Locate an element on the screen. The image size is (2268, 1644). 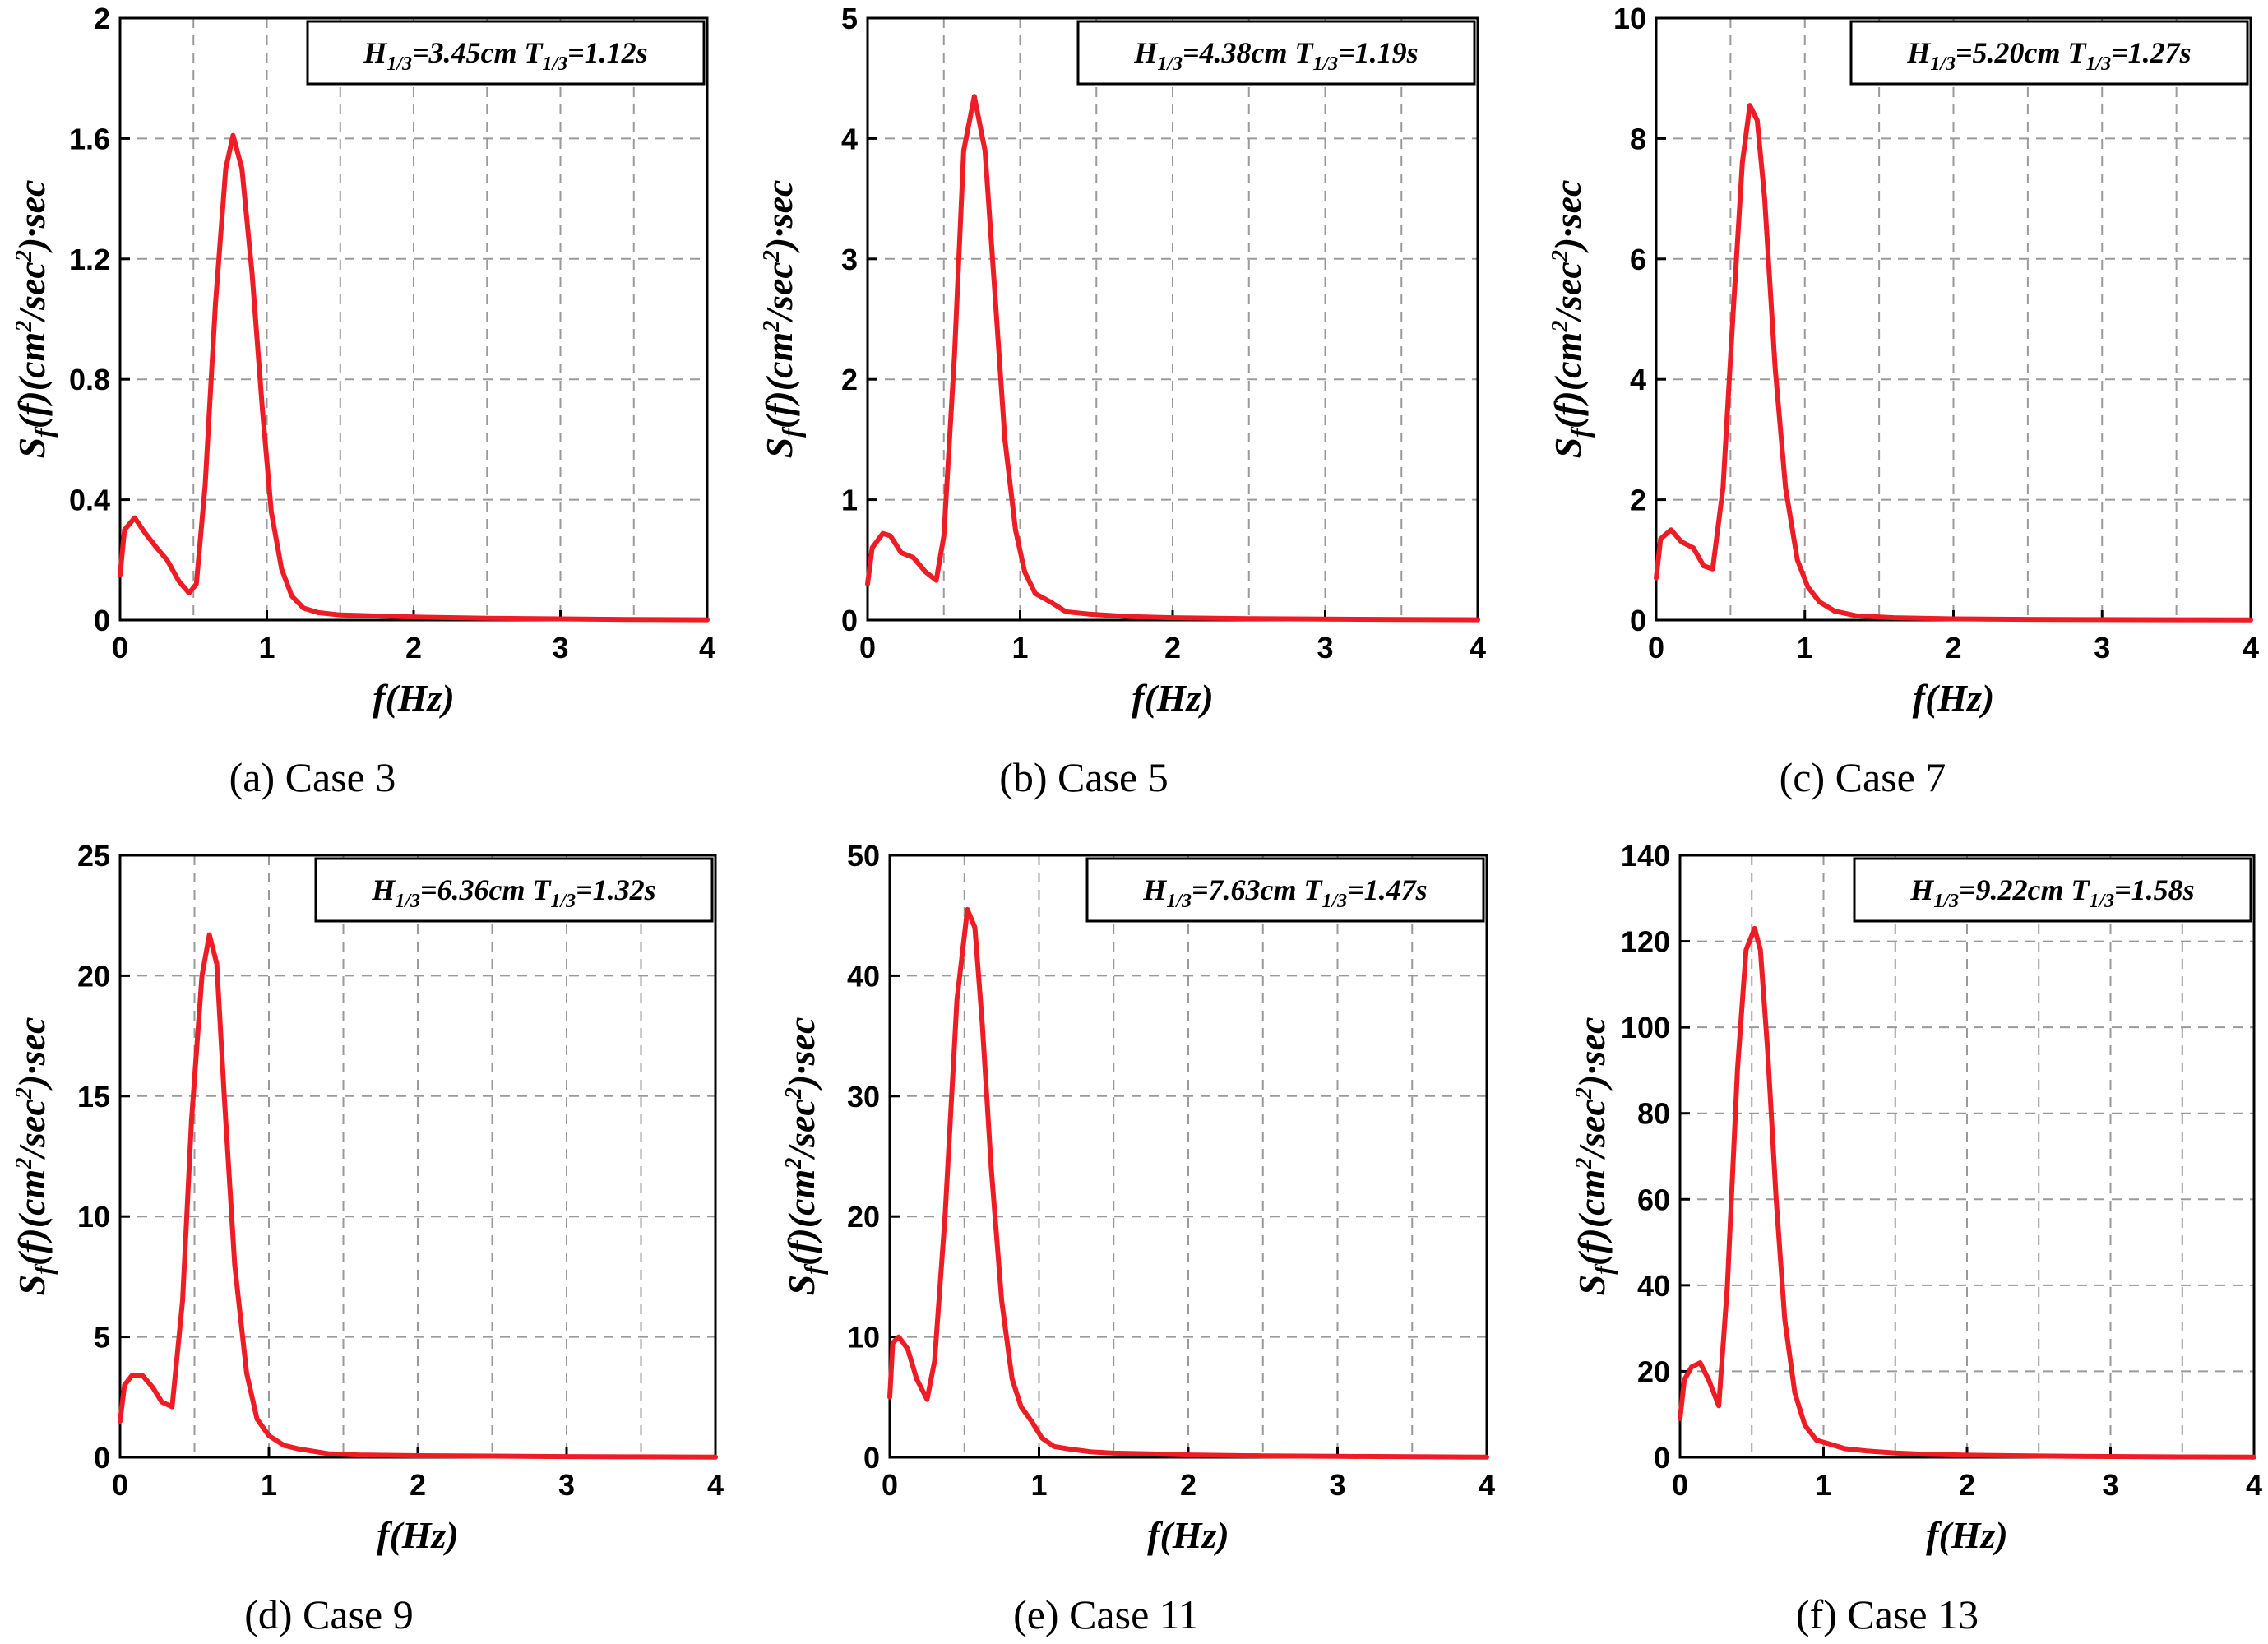
annotation-text: H1/3=7.63cm T1/3=1.47s is located at coordinates (1285, 893).